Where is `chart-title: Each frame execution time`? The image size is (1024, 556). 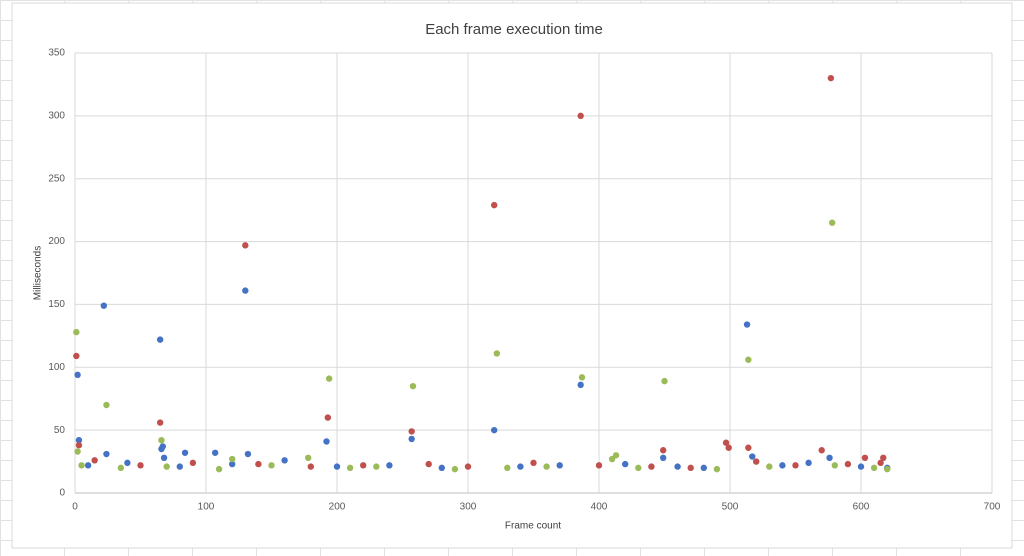
chart-title: Each frame execution time is located at coordinates (514, 29).